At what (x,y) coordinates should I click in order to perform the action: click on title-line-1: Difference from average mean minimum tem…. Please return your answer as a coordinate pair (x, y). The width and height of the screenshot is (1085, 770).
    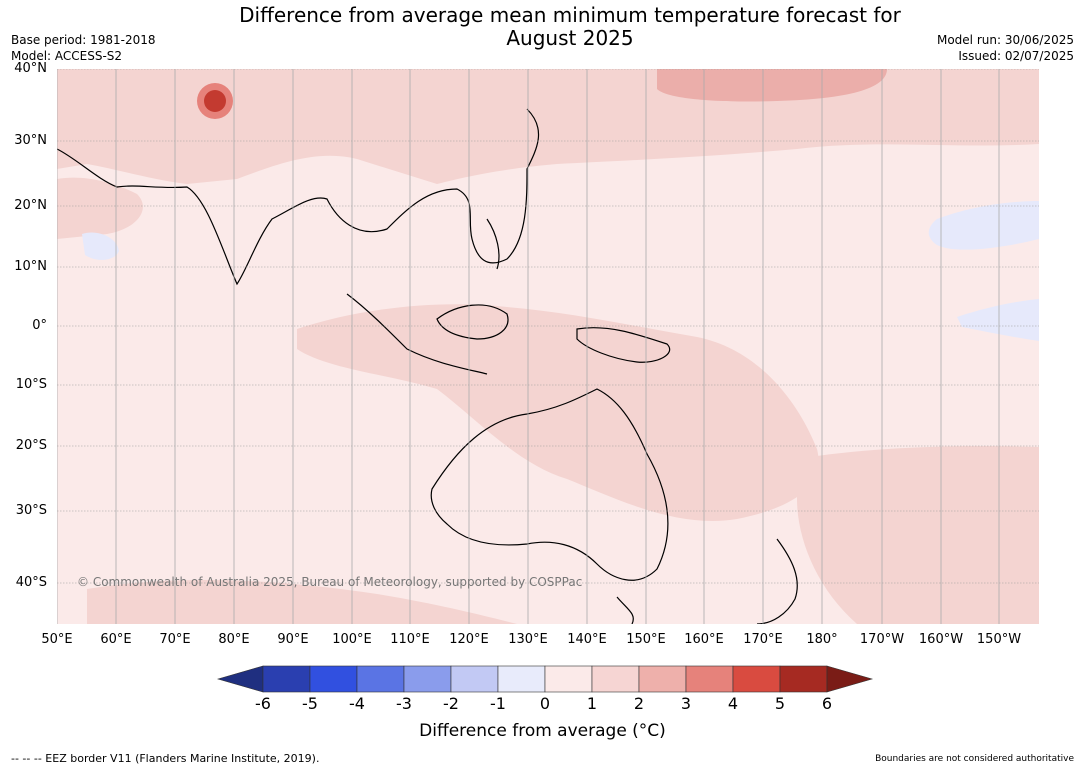
    Looking at the image, I should click on (570, 15).